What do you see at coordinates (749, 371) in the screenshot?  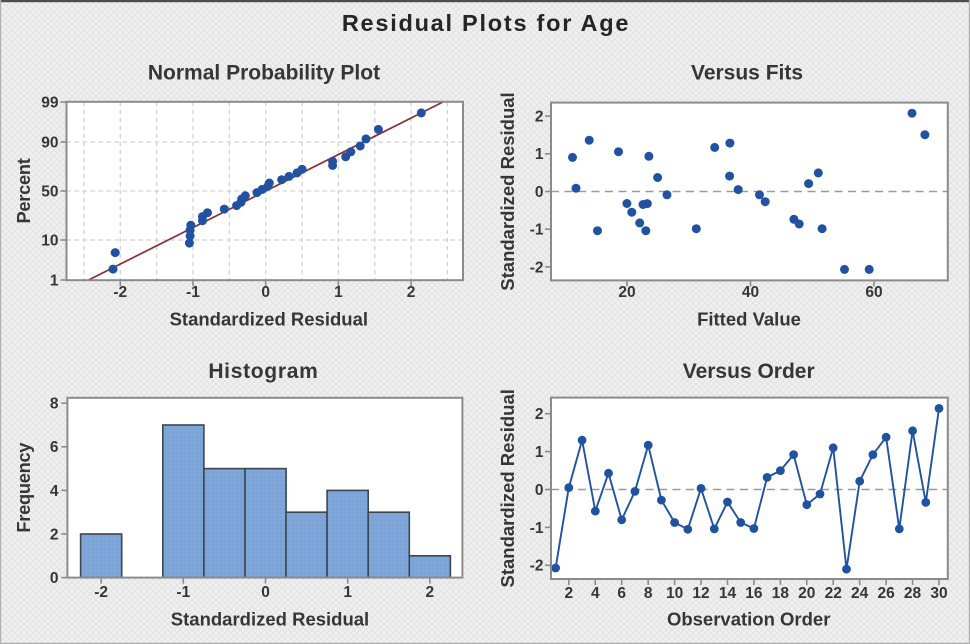 I see `svg-text: Versus Order` at bounding box center [749, 371].